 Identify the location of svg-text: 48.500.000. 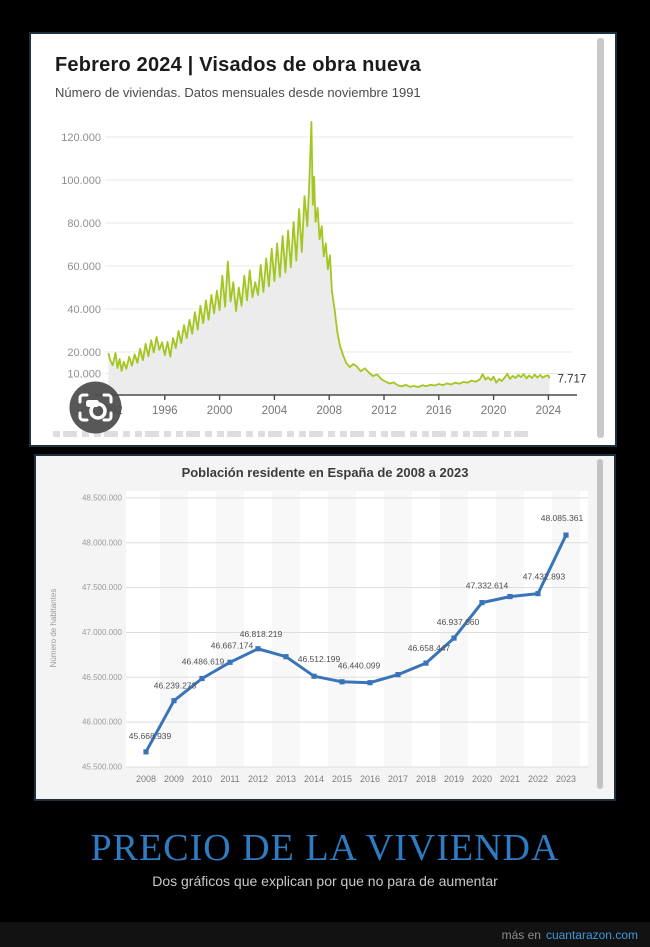
(102, 497).